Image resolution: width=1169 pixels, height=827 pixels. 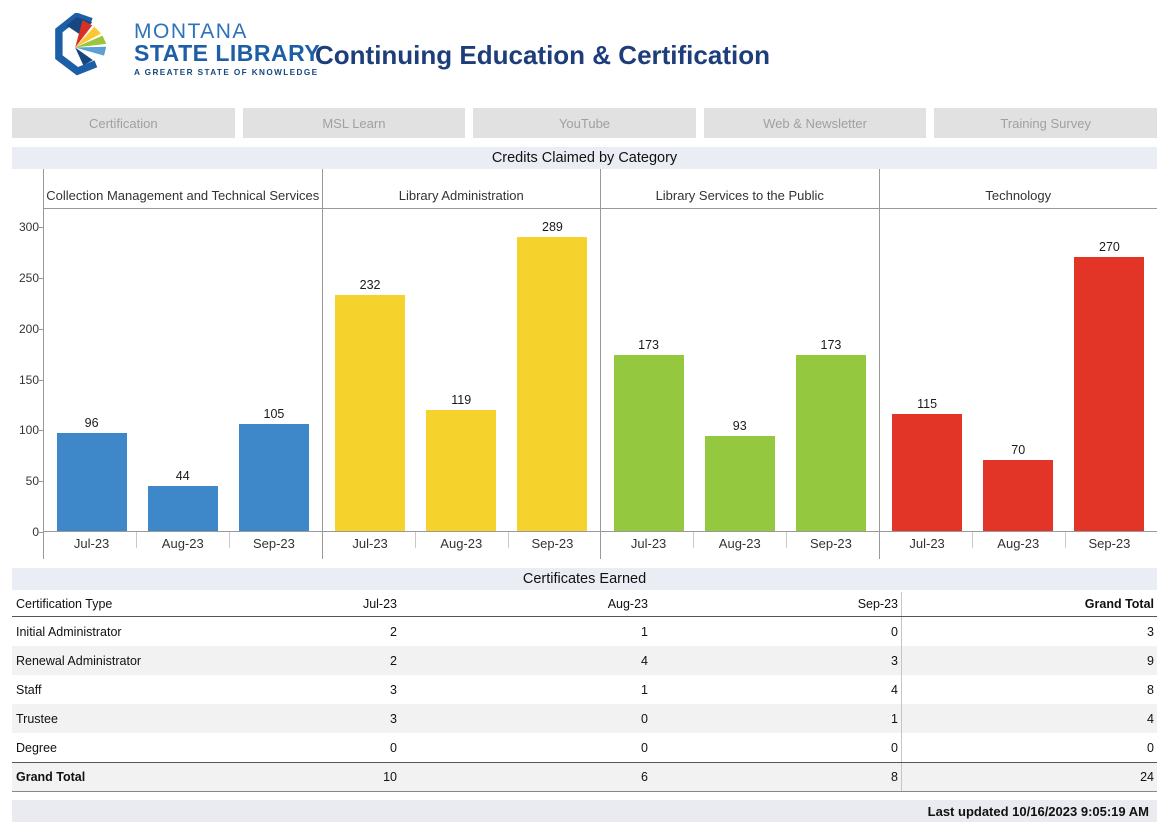 I want to click on tab-web-newsletter: Web & Newsletter, so click(x=815, y=123).